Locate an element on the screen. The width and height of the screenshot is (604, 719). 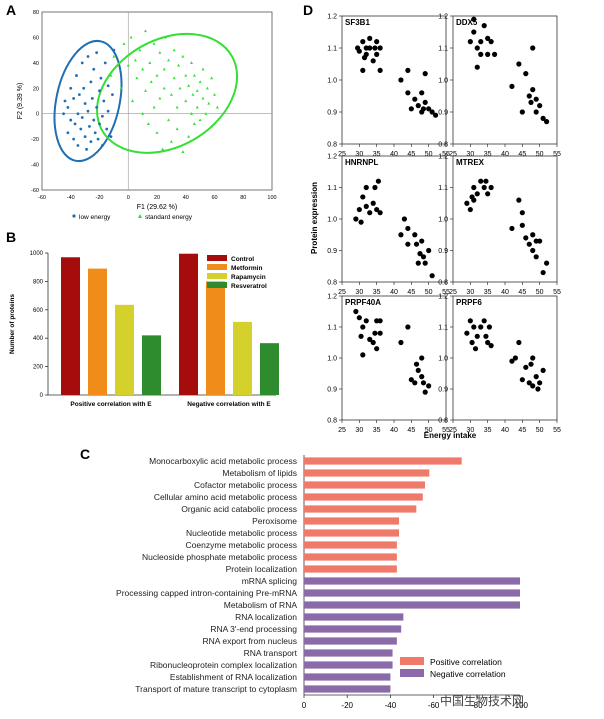
y-tick-label: -60 is located at coordinates (35, 191).